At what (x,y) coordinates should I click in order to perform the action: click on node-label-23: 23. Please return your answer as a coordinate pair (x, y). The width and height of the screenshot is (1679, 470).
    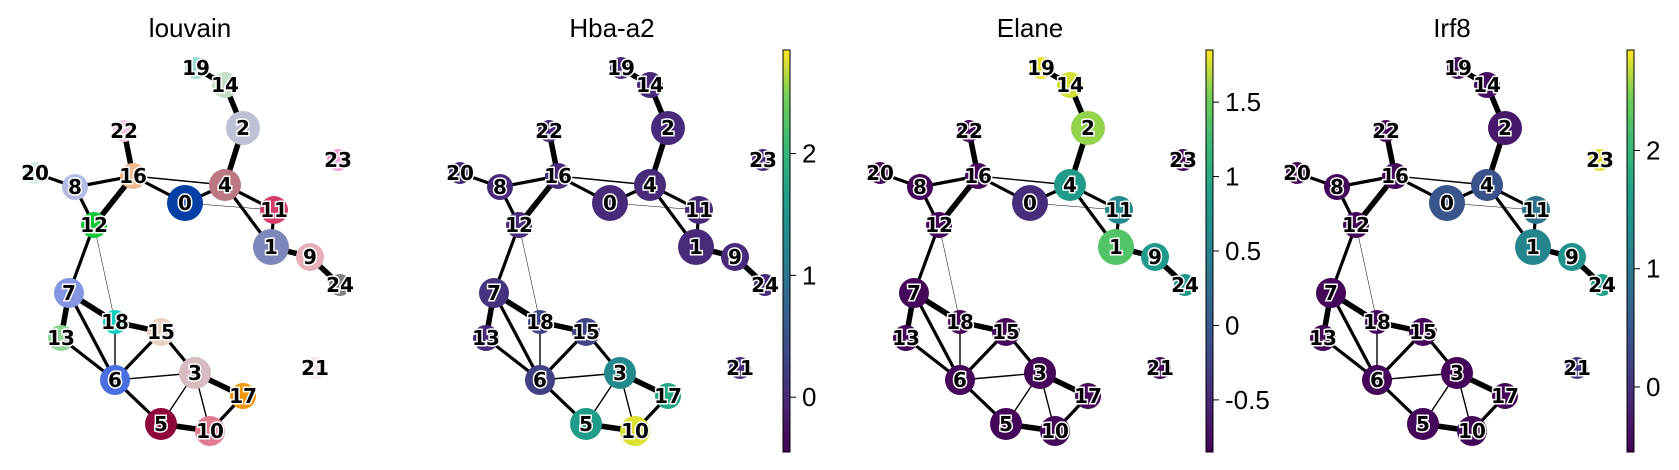
    Looking at the image, I should click on (763, 160).